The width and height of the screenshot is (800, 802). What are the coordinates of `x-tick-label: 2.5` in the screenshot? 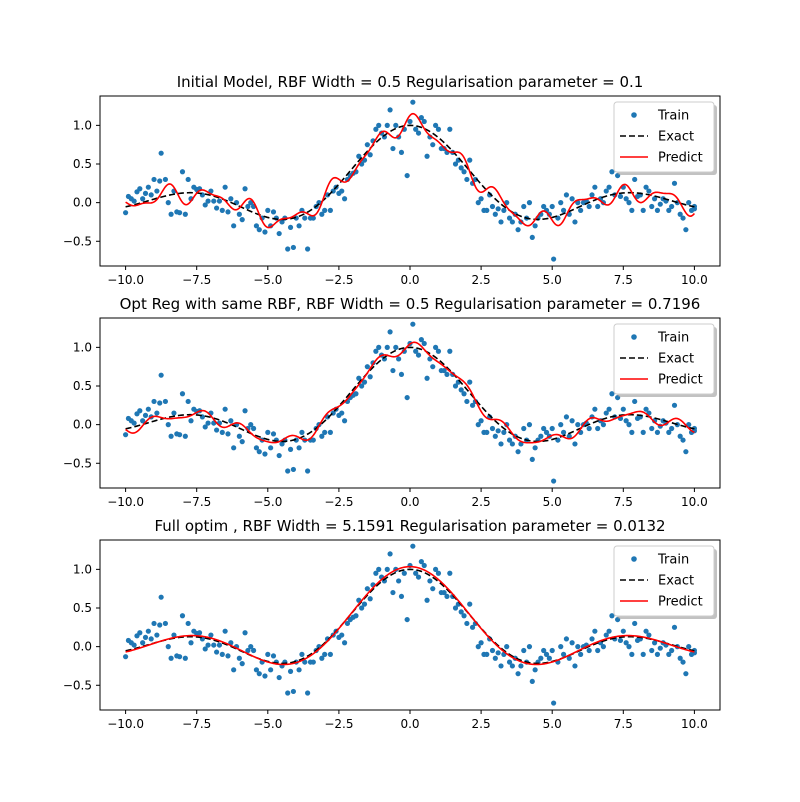 It's located at (481, 502).